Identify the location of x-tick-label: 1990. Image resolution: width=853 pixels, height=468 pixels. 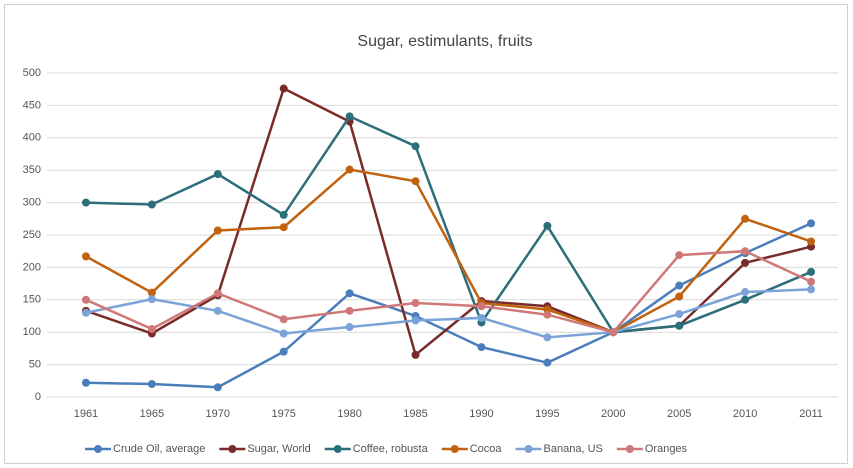
(481, 414).